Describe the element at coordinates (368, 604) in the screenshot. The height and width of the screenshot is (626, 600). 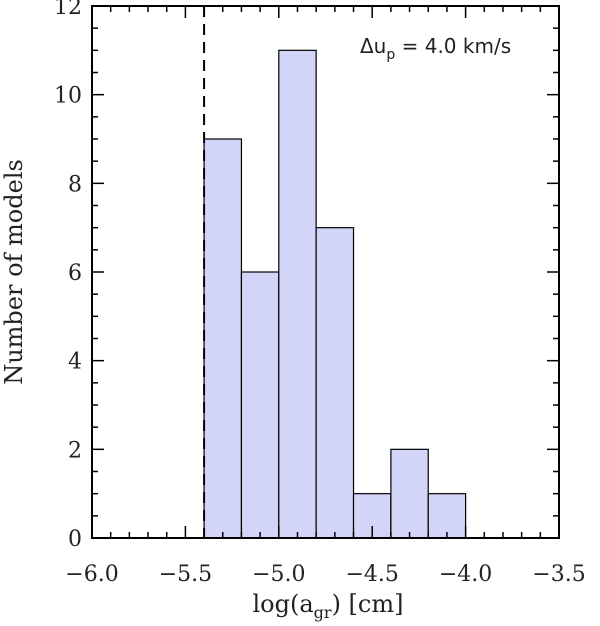
I see `xlabel-tail: ) [cm]` at that location.